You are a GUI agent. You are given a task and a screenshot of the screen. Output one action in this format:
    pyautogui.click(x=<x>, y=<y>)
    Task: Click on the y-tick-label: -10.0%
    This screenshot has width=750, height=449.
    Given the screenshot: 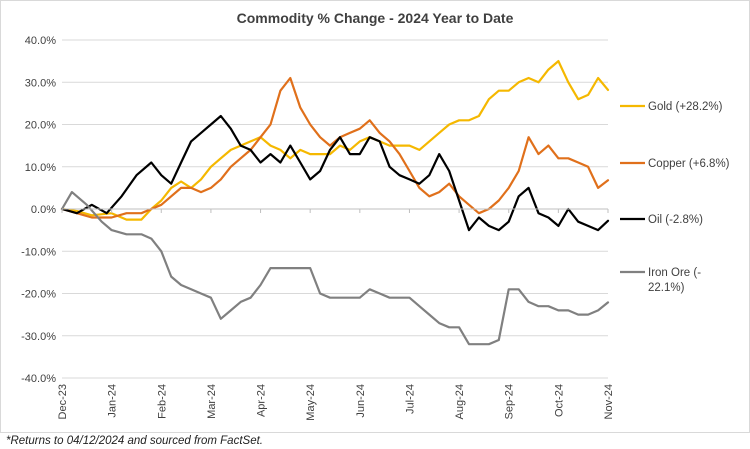 What is the action you would take?
    pyautogui.click(x=38, y=252)
    